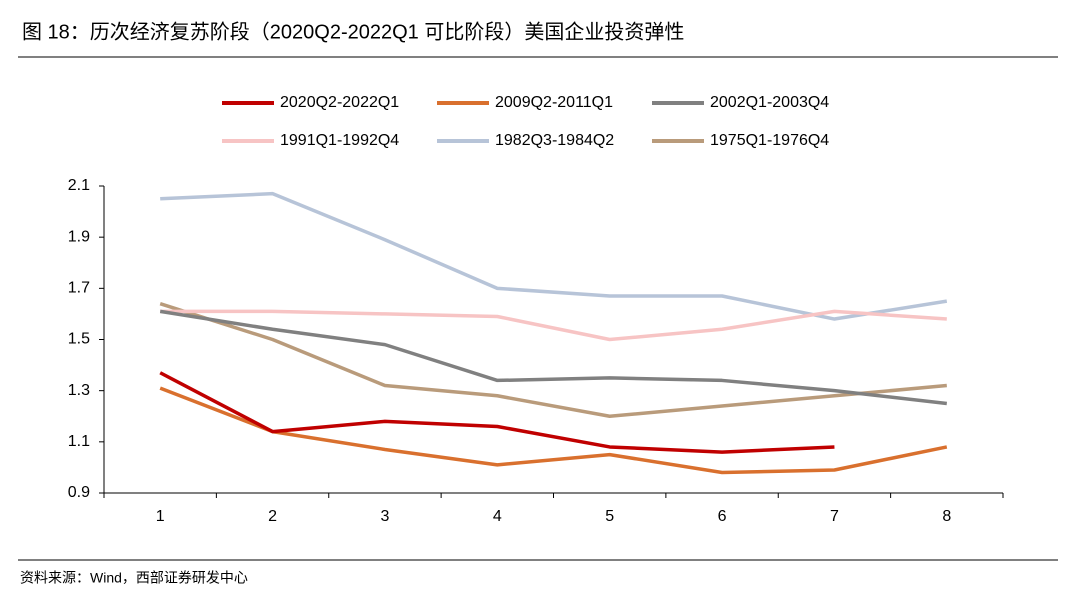 This screenshot has height=599, width=1080. What do you see at coordinates (339, 140) in the screenshot?
I see `legend-label: 1991Q1-1992Q4` at bounding box center [339, 140].